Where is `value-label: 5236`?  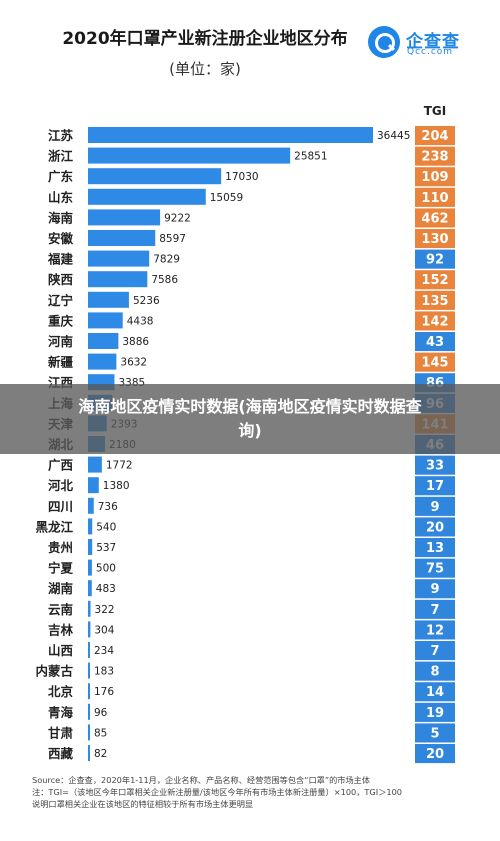
value-label: 5236 is located at coordinates (146, 301).